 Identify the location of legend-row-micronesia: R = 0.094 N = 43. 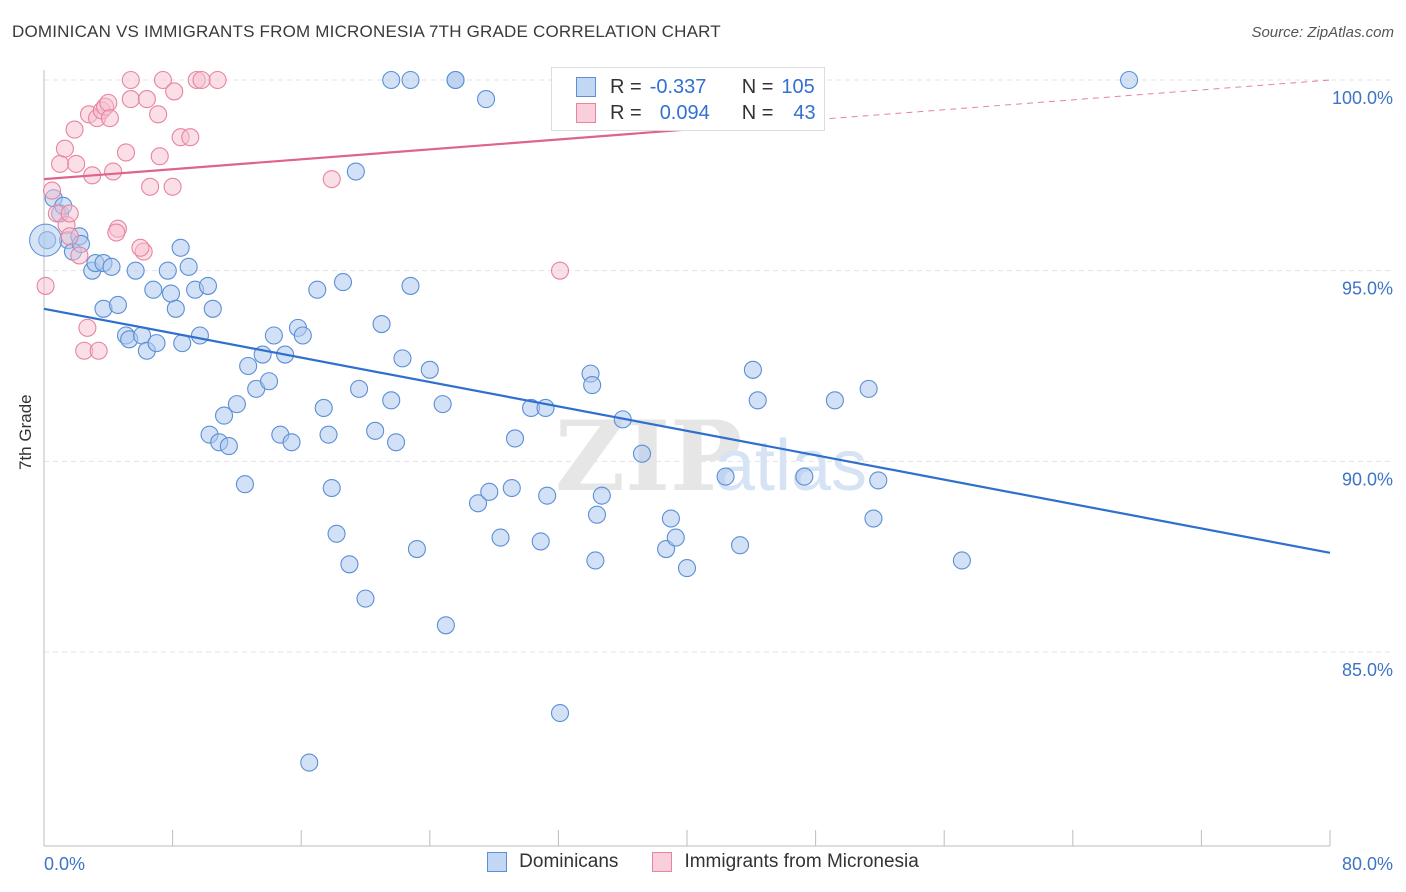
(696, 113).